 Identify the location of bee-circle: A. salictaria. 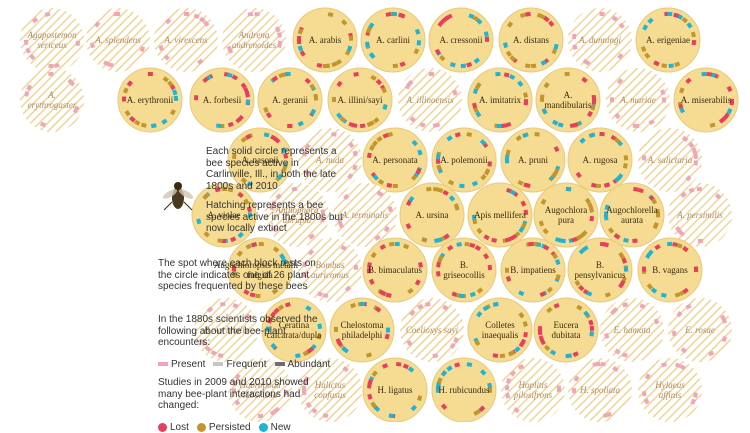
(670, 160).